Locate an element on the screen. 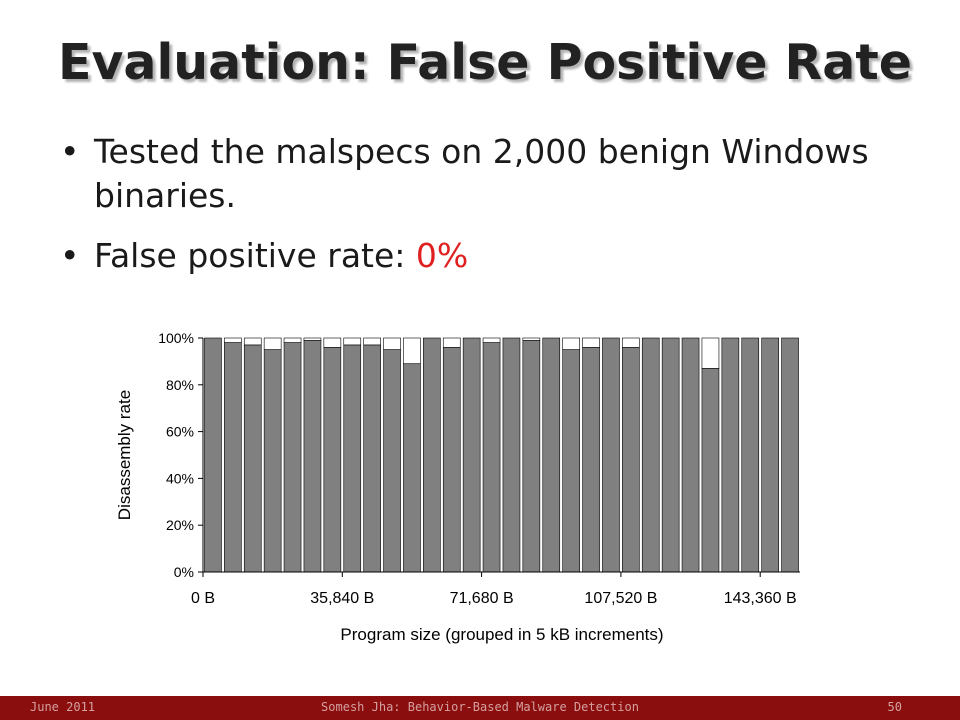 This screenshot has height=720, width=960. y-axis-label: Disassembly rate is located at coordinates (124, 455).